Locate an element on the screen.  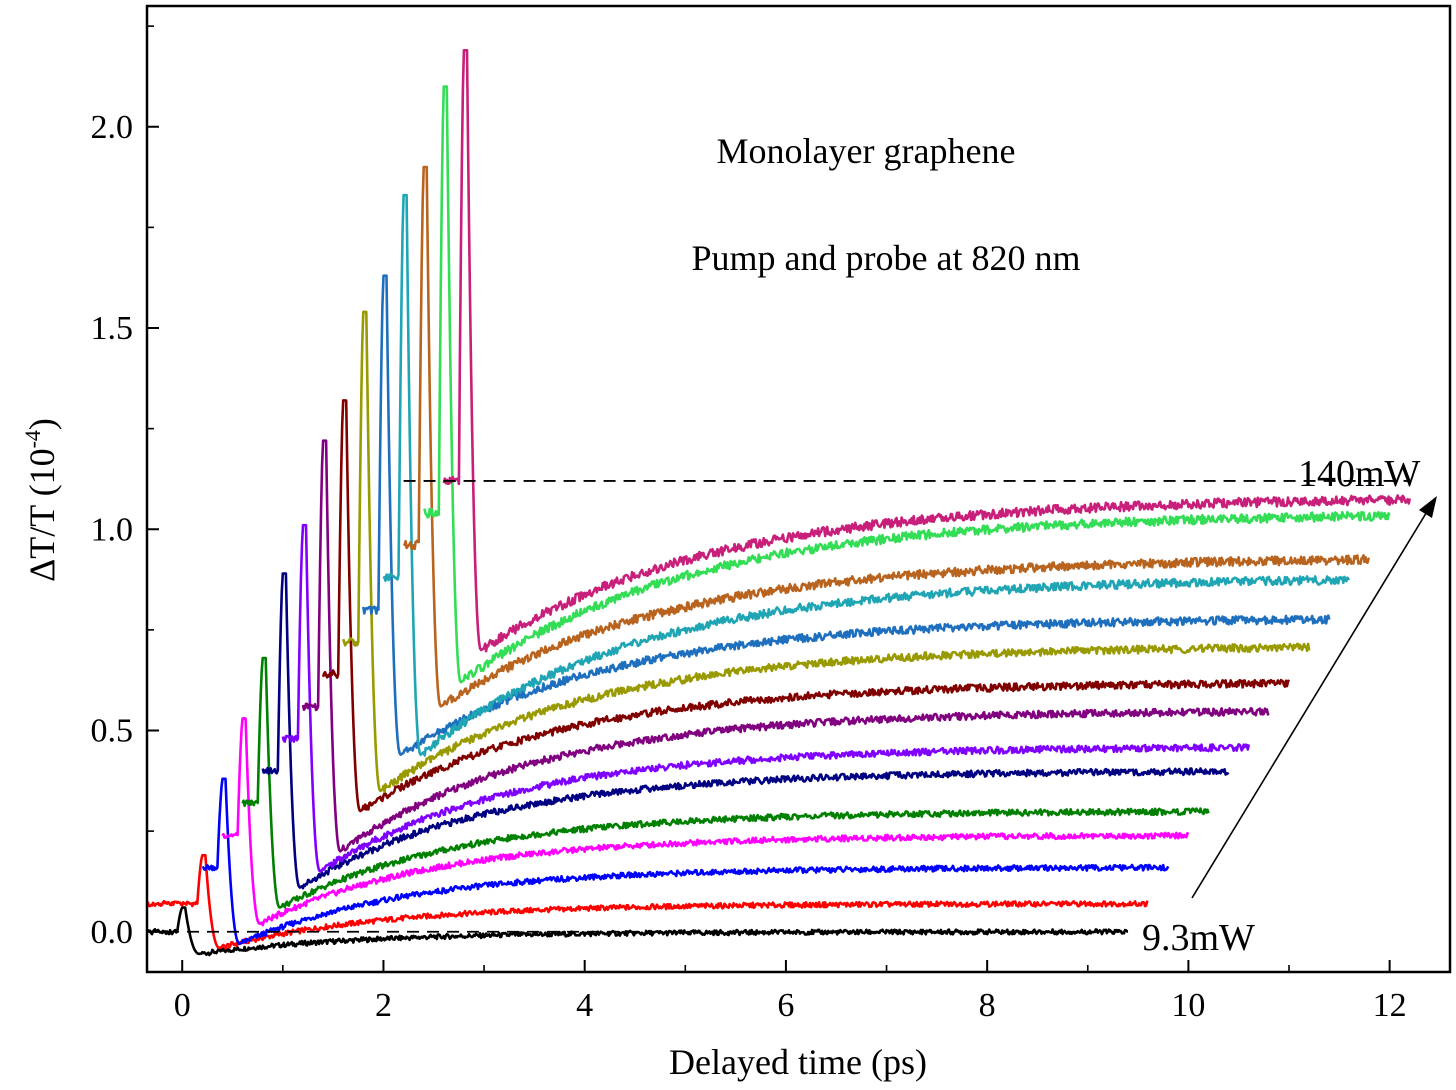
power-arrow-head is located at coordinates (1428, 507).